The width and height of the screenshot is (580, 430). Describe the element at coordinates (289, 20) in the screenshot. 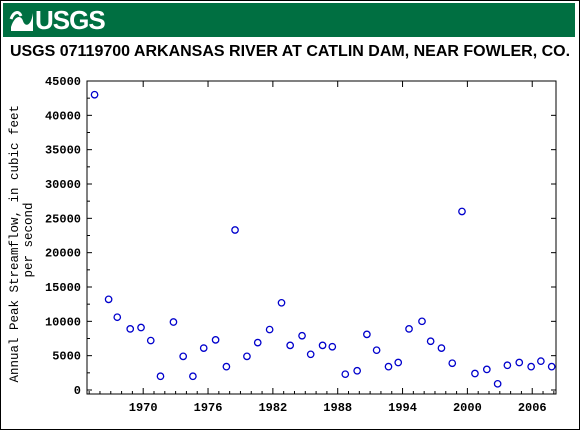

I see `usgs-banner: USGS` at that location.